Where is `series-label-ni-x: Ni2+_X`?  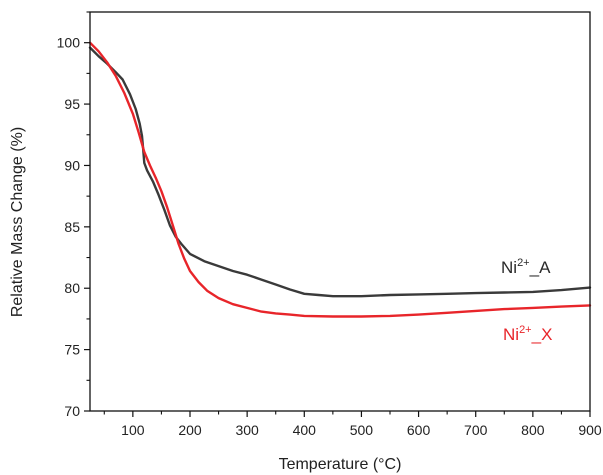 series-label-ni-x: Ni2+_X is located at coordinates (527, 334).